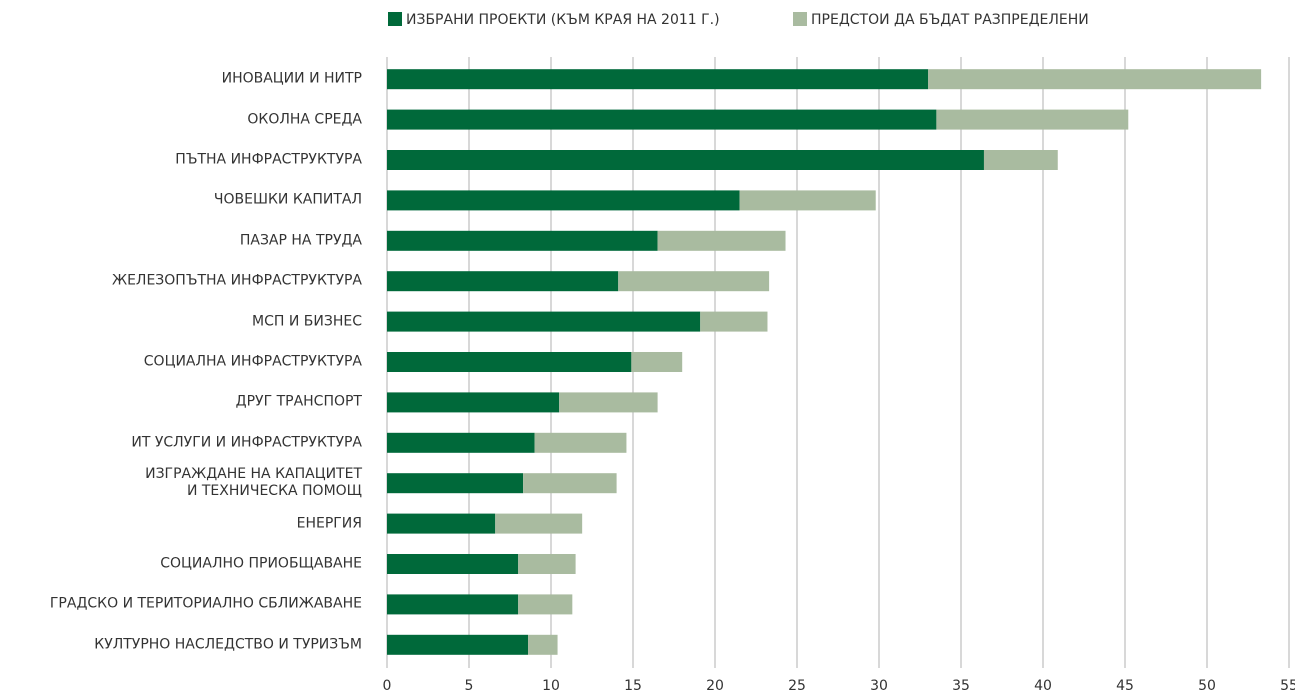  Describe the element at coordinates (252, 361) in the screenshot. I see `y-tick-label: СОЦИАЛНА ИНФРАСТРУКТУРА` at that location.